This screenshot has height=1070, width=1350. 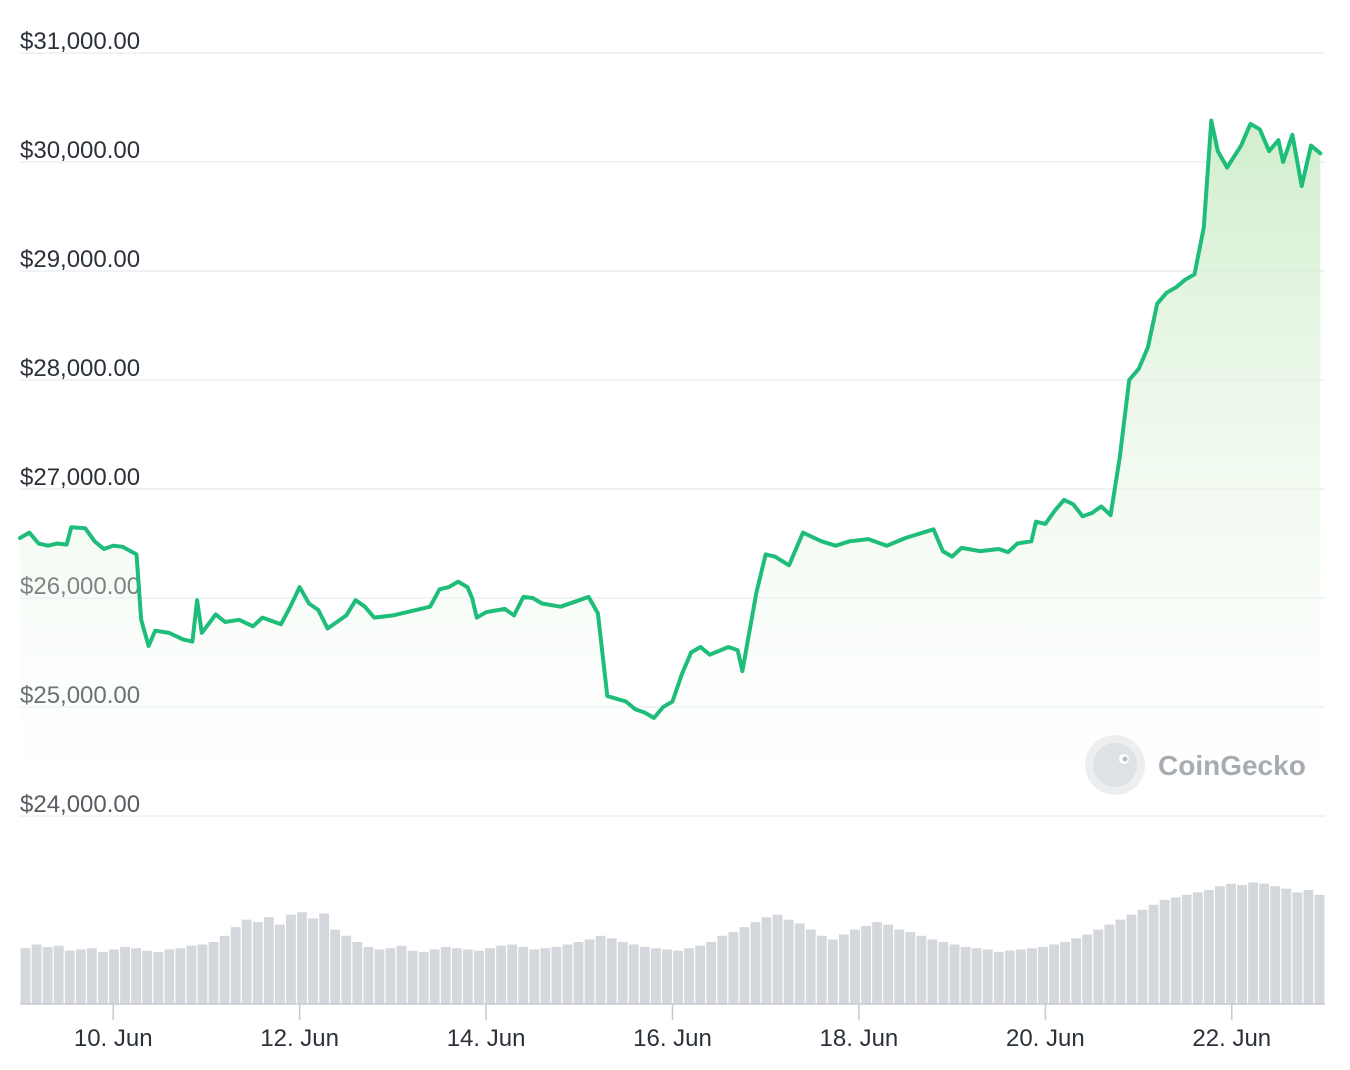 What do you see at coordinates (486, 1038) in the screenshot?
I see `x-tick-label: 14. Jun` at bounding box center [486, 1038].